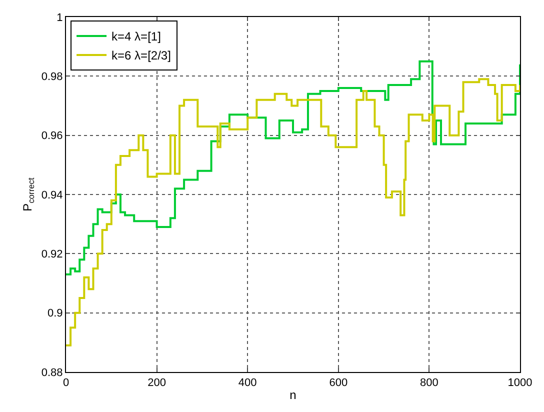 The width and height of the screenshot is (544, 412). I want to click on x-tick-label: 400, so click(247, 383).